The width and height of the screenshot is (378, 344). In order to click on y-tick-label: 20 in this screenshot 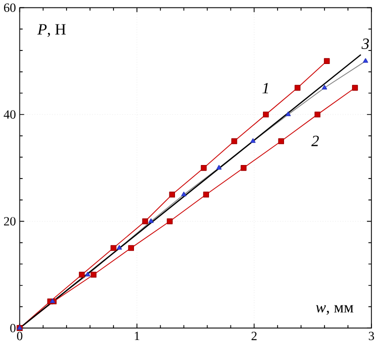, I will do `click(10, 221)`.